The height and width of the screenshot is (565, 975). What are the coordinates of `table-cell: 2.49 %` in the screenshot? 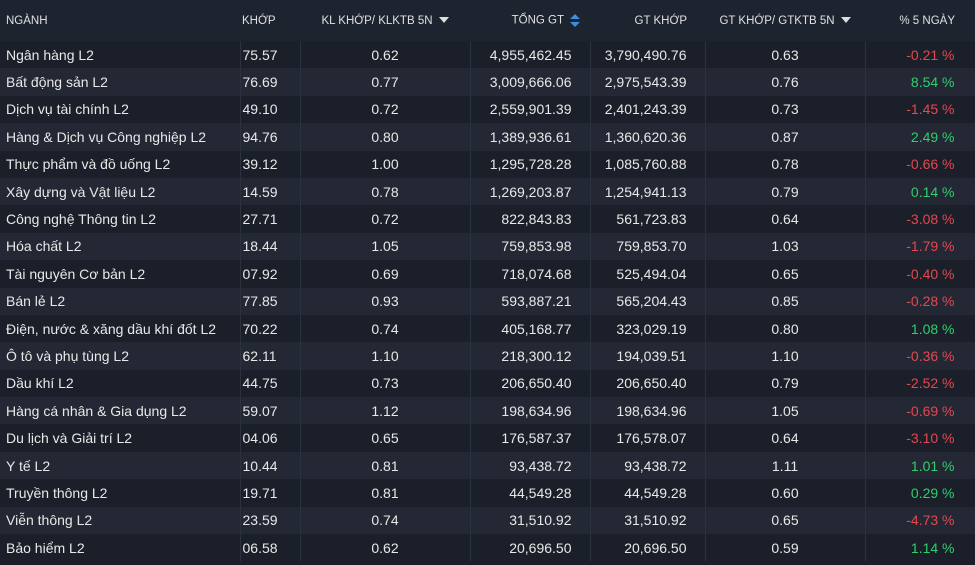 It's located at (920, 137).